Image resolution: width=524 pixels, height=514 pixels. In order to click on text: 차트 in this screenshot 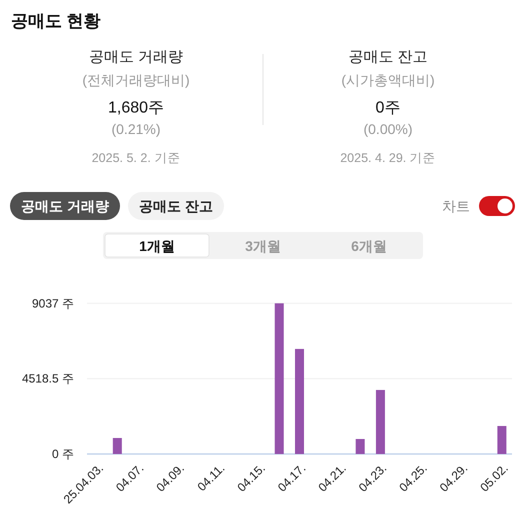, I will do `click(456, 206)`.